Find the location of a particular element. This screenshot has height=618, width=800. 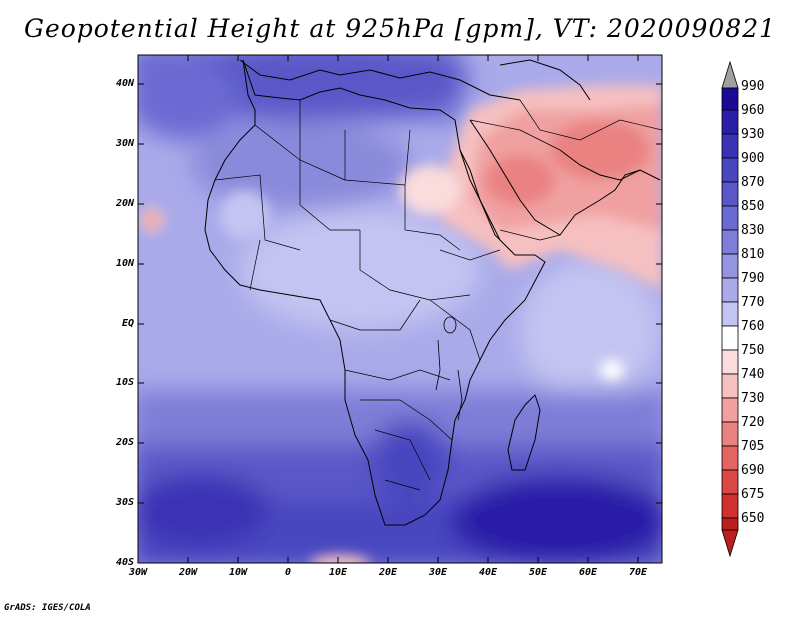

red-sea-west is located at coordinates (480, 195).